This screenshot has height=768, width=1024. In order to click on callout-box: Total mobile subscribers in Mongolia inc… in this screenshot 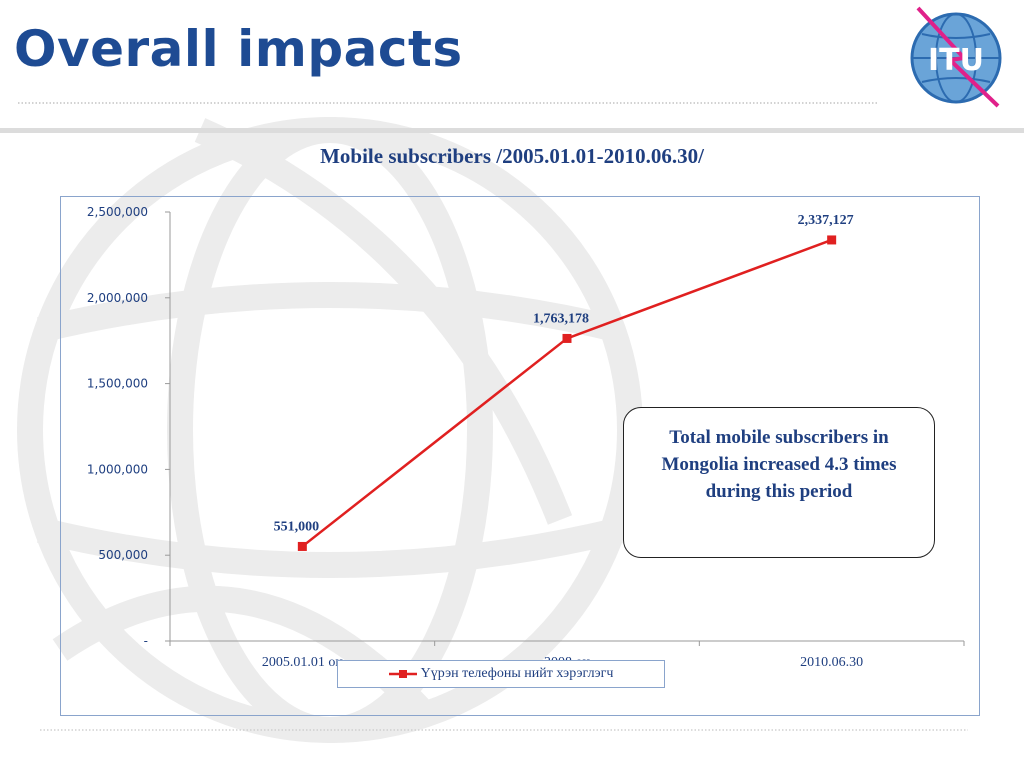, I will do `click(779, 482)`.